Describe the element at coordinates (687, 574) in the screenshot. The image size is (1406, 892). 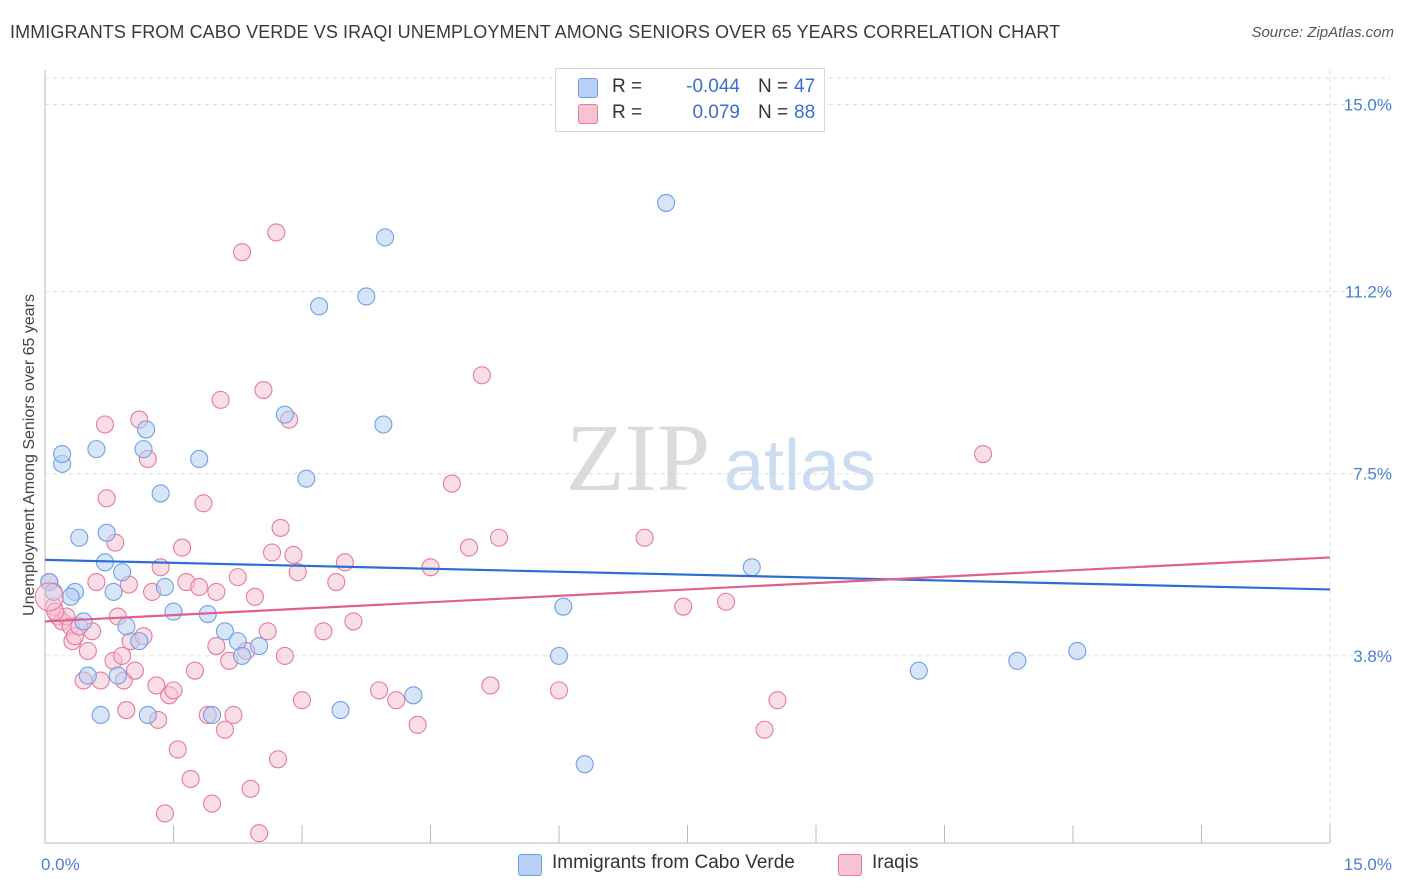
I see `cabo-verde-trend-line` at that location.